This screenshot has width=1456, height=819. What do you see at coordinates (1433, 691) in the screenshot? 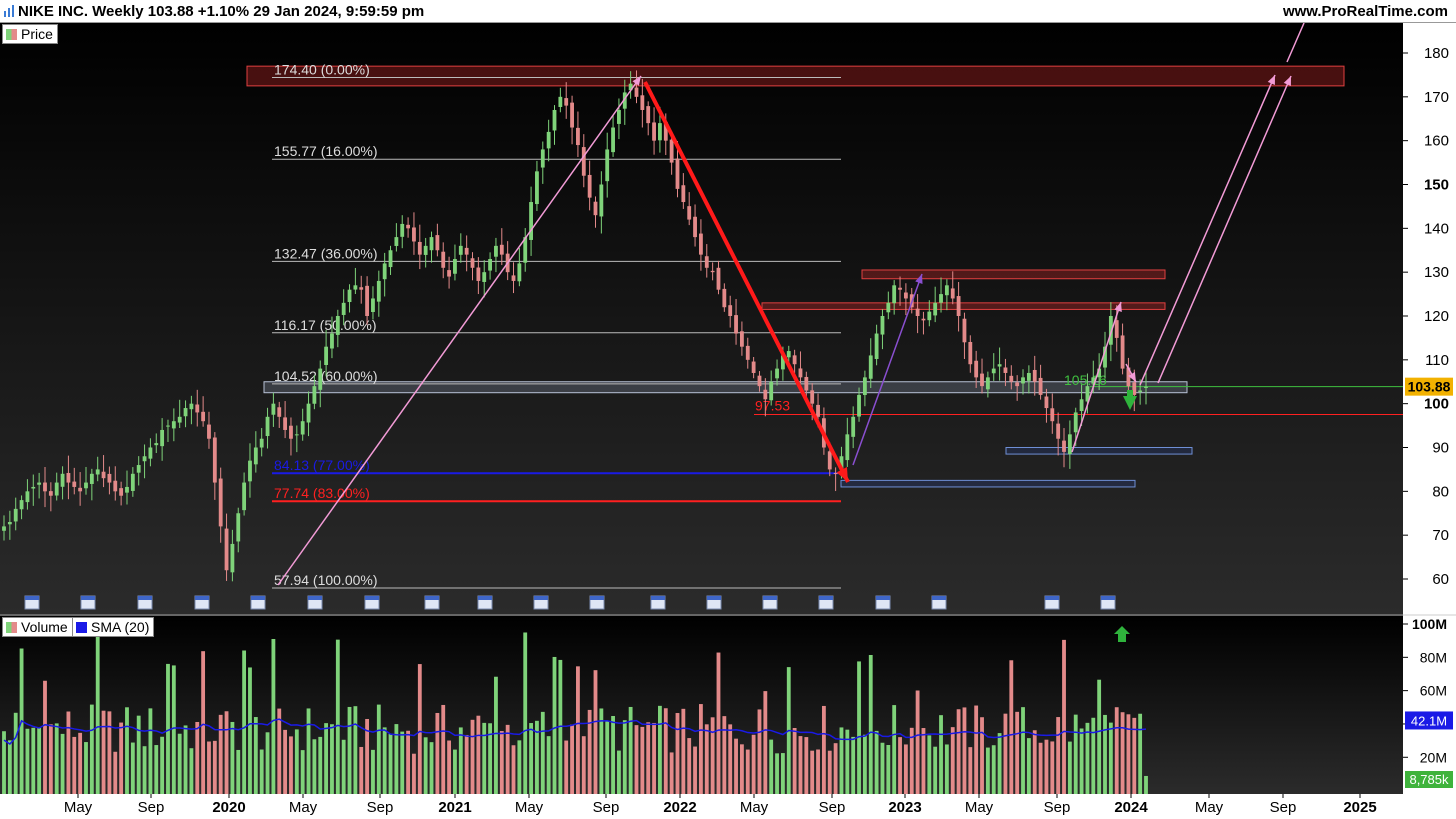
I see `vol-y-tick-label: 60M` at bounding box center [1433, 691].